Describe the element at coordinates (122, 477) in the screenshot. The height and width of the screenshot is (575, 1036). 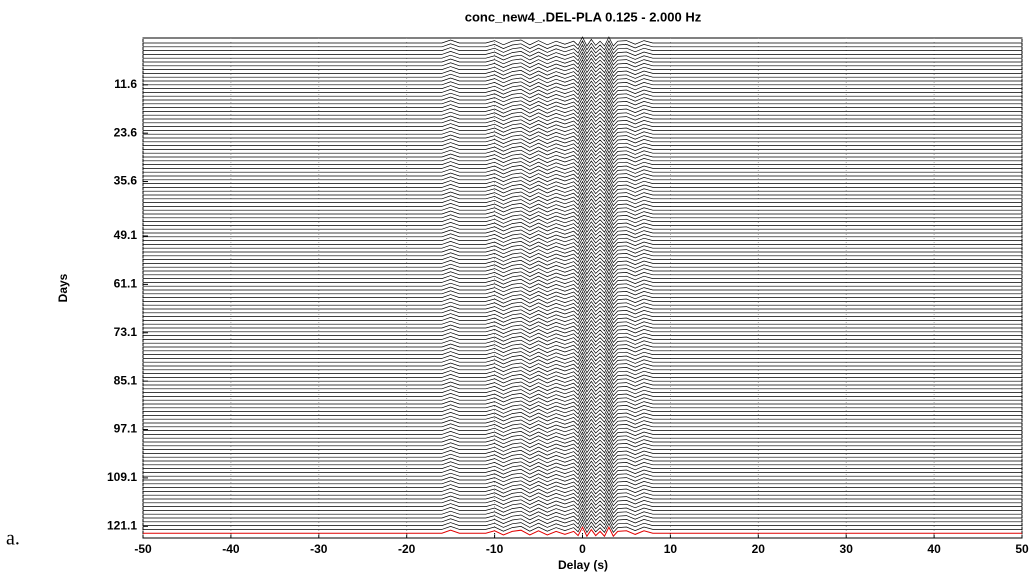
I see `y-tick-label: 109.1` at that location.